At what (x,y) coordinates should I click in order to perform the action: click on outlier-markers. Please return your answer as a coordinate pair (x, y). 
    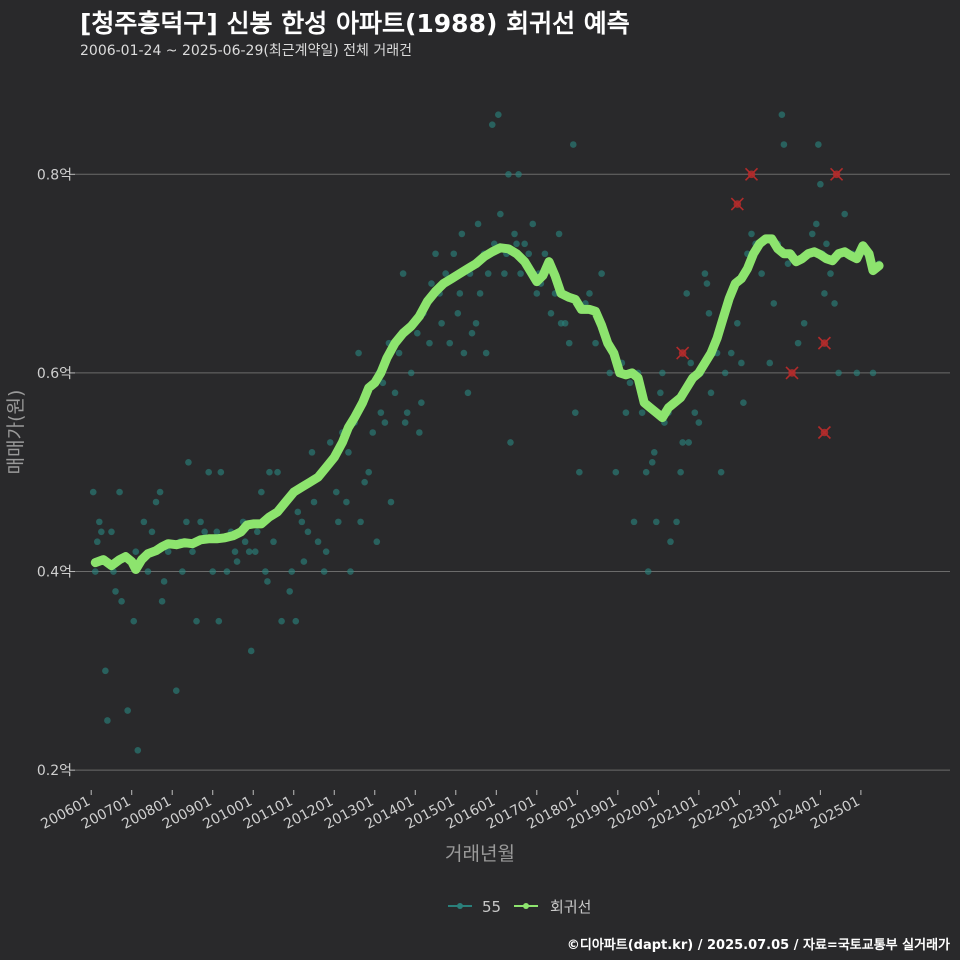
    Looking at the image, I should click on (760, 303).